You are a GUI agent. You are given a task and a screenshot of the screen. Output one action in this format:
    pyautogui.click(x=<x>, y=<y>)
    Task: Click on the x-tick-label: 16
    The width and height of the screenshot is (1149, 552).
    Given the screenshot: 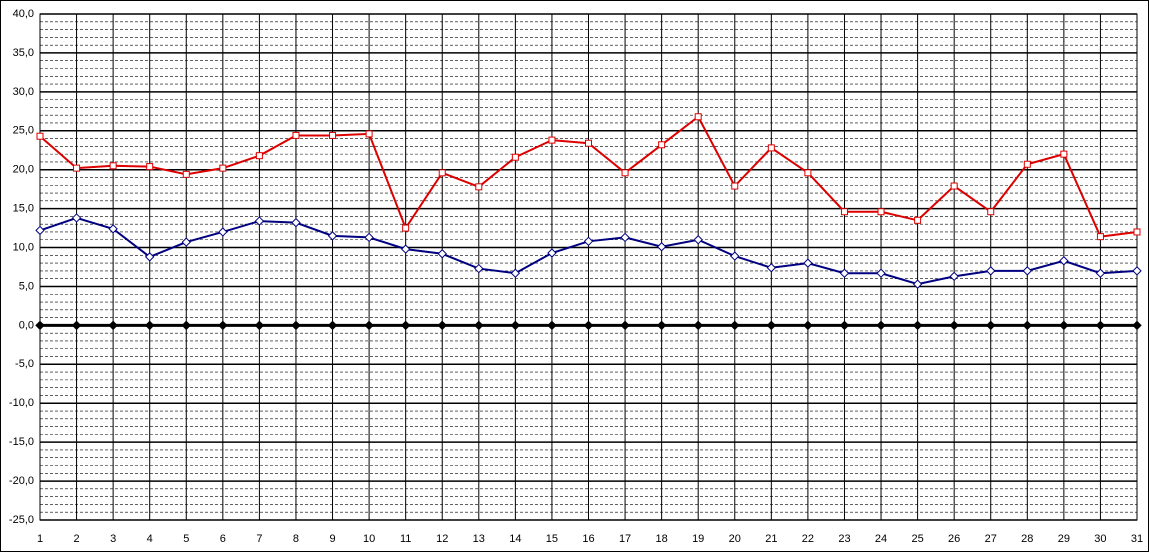 What is the action you would take?
    pyautogui.click(x=588, y=539)
    